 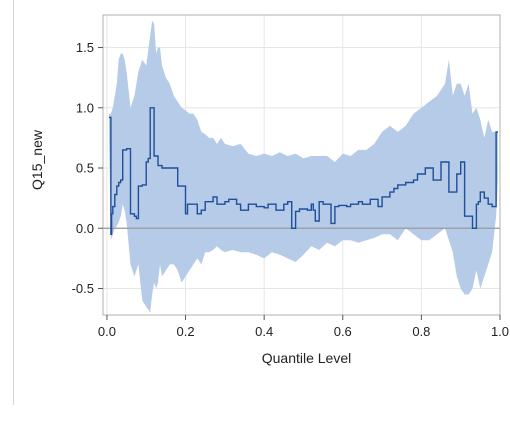 What do you see at coordinates (307, 358) in the screenshot?
I see `x-axis-title: Quantile Level` at bounding box center [307, 358].